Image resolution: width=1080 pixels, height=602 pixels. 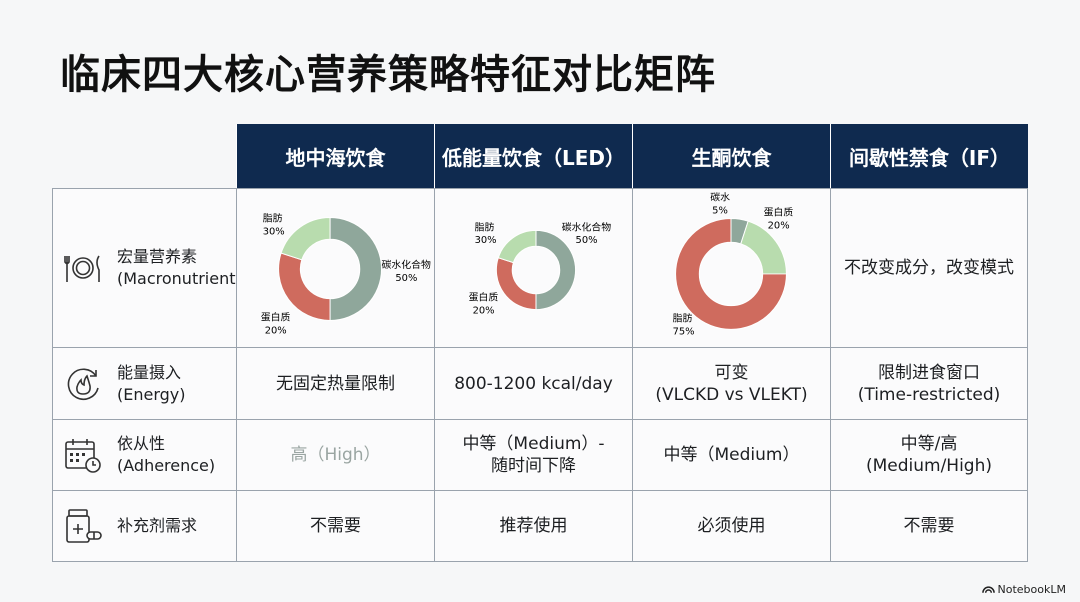 What do you see at coordinates (929, 156) in the screenshot?
I see `column-header-if: 间歇性禁食（IF）` at bounding box center [929, 156].